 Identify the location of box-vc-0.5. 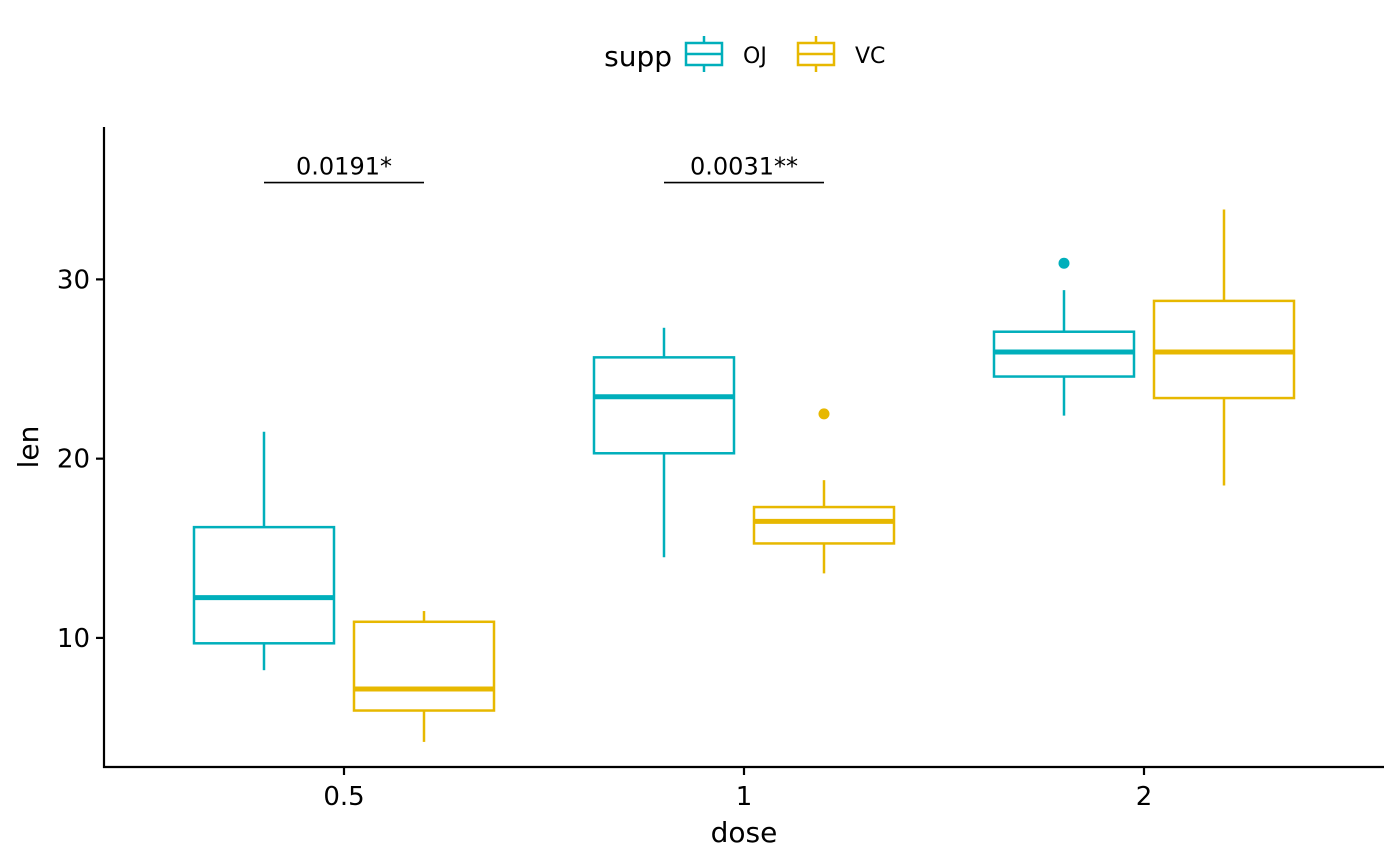
(424, 676).